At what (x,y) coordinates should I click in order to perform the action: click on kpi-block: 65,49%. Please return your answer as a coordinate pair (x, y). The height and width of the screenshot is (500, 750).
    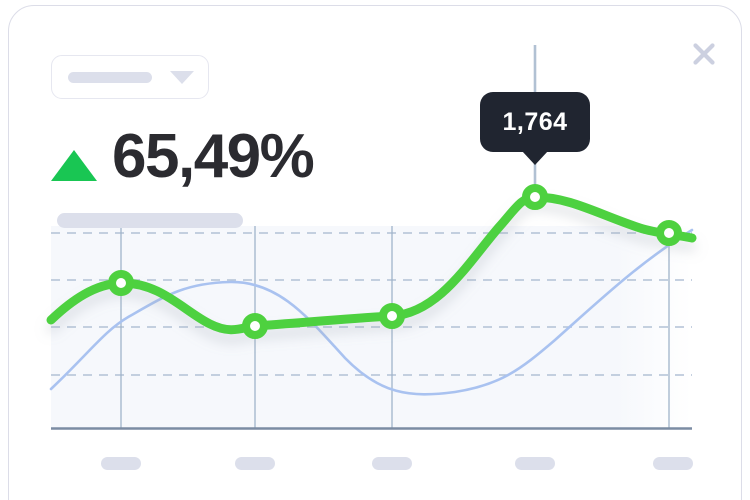
    Looking at the image, I should click on (183, 156).